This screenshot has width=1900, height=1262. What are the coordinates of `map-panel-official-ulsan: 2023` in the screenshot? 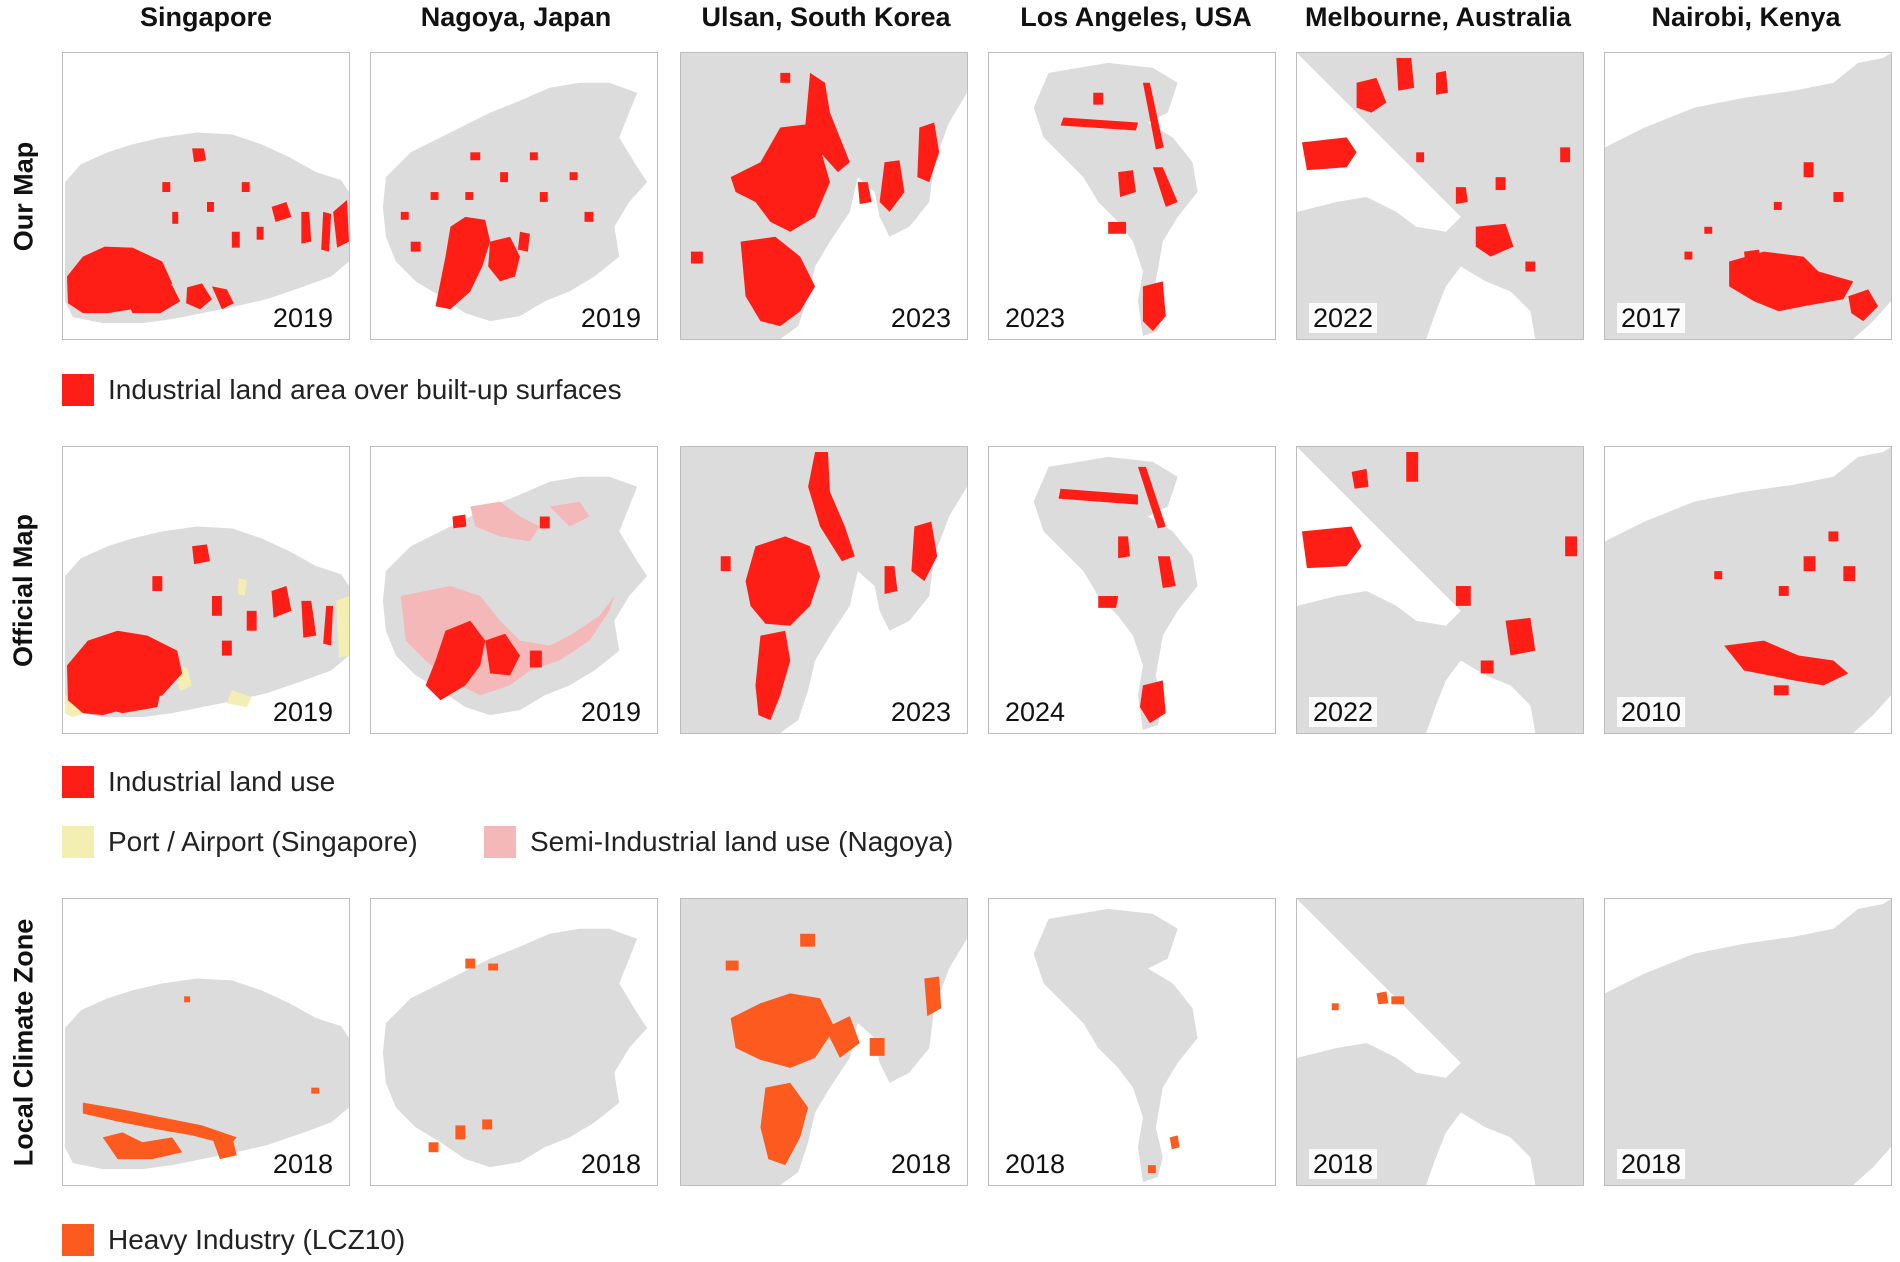 It's located at (824, 590).